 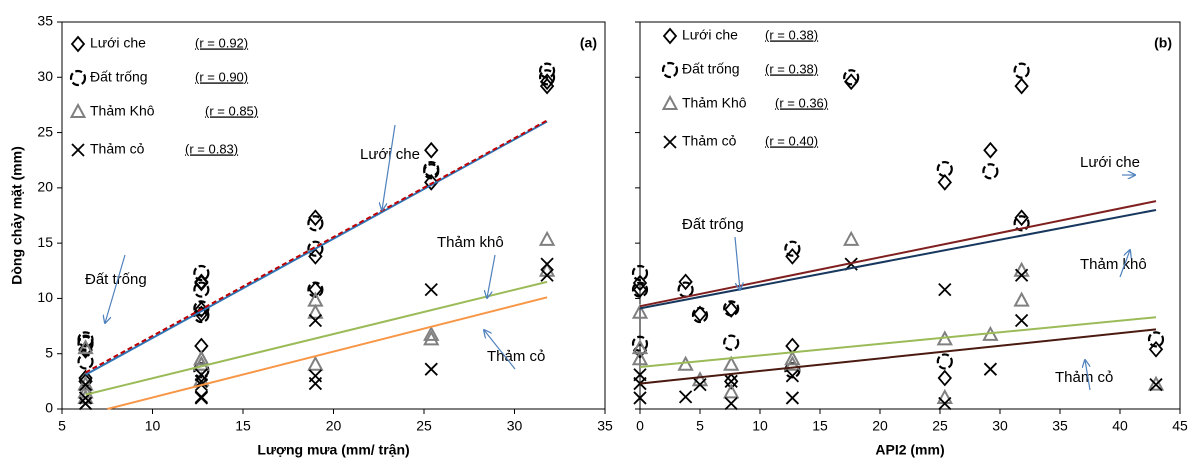 What do you see at coordinates (45, 131) in the screenshot?
I see `y-tick-label: 25` at bounding box center [45, 131].